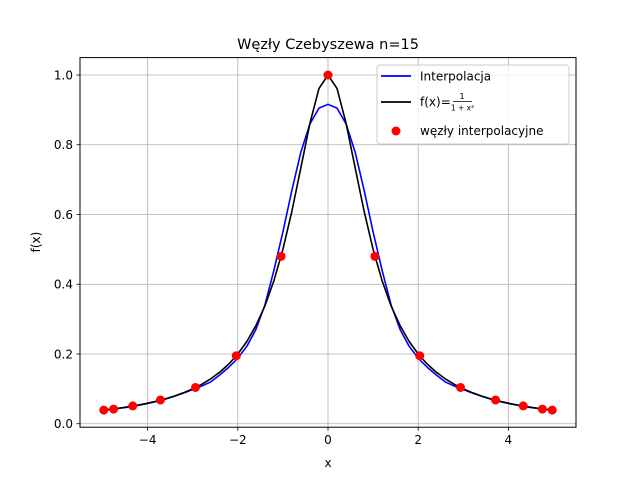 This screenshot has width=640, height=480. Describe the element at coordinates (63, 215) in the screenshot. I see `y-tick-label: 0.6` at that location.